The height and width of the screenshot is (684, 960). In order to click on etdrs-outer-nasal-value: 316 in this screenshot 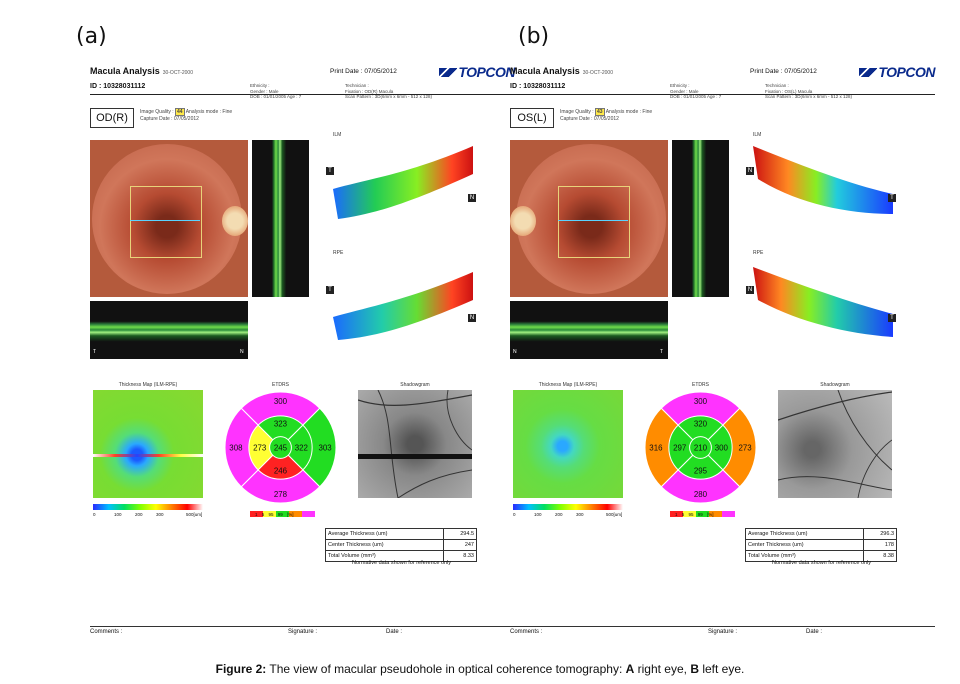, I will do `click(656, 447)`.